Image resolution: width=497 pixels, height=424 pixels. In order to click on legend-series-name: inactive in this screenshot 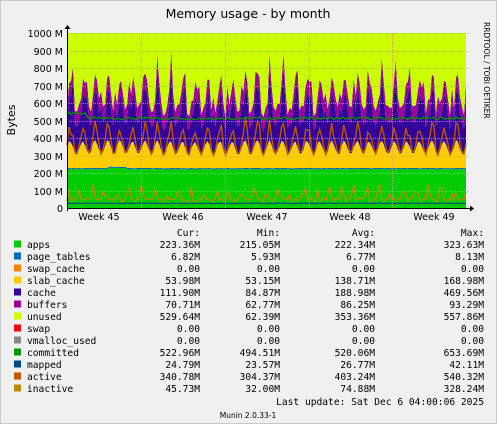, I will do `click(50, 389)`.